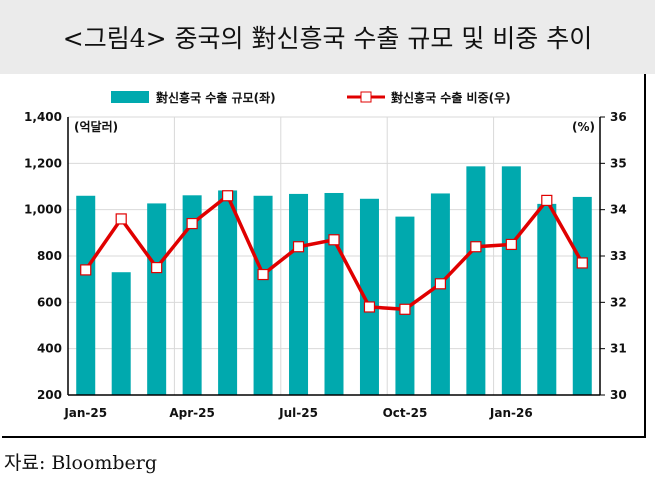  Describe the element at coordinates (618, 210) in the screenshot. I see `right-tick-label: 34` at that location.